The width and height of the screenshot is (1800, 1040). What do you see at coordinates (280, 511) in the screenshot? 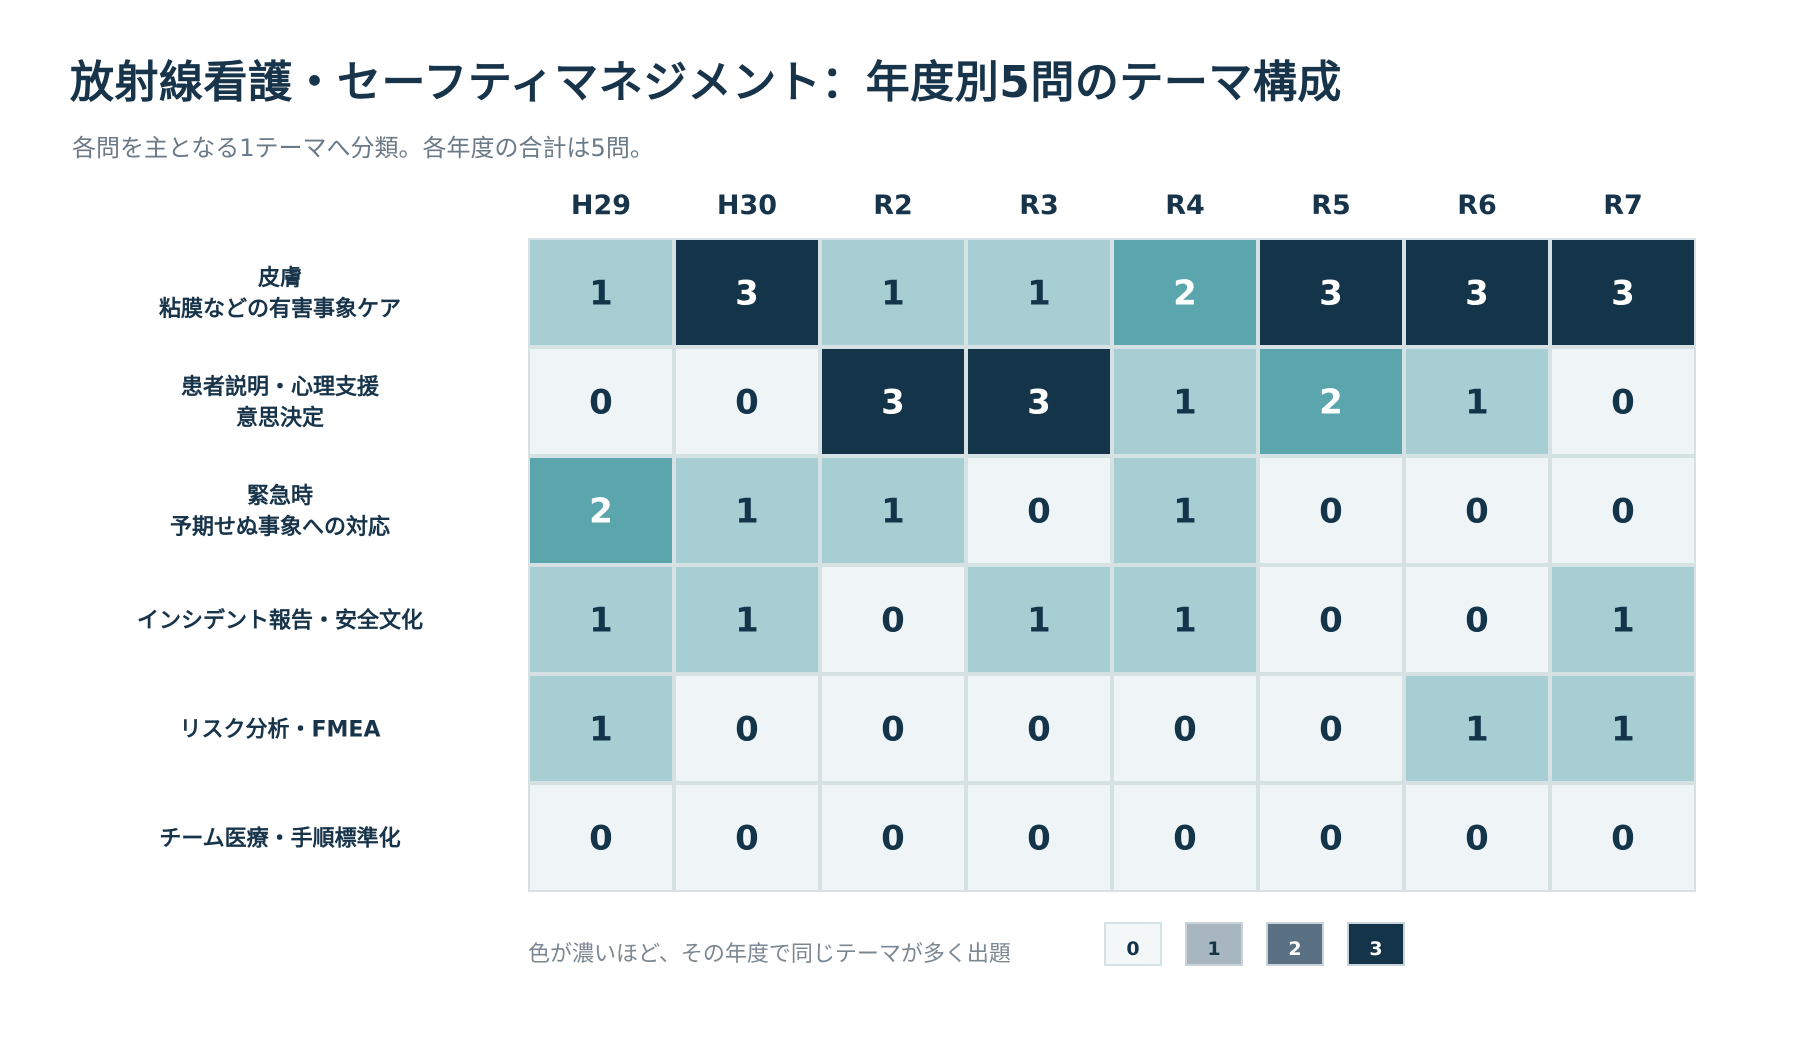
I see `row-label: 緊急時予期せぬ事象への対応` at bounding box center [280, 511].